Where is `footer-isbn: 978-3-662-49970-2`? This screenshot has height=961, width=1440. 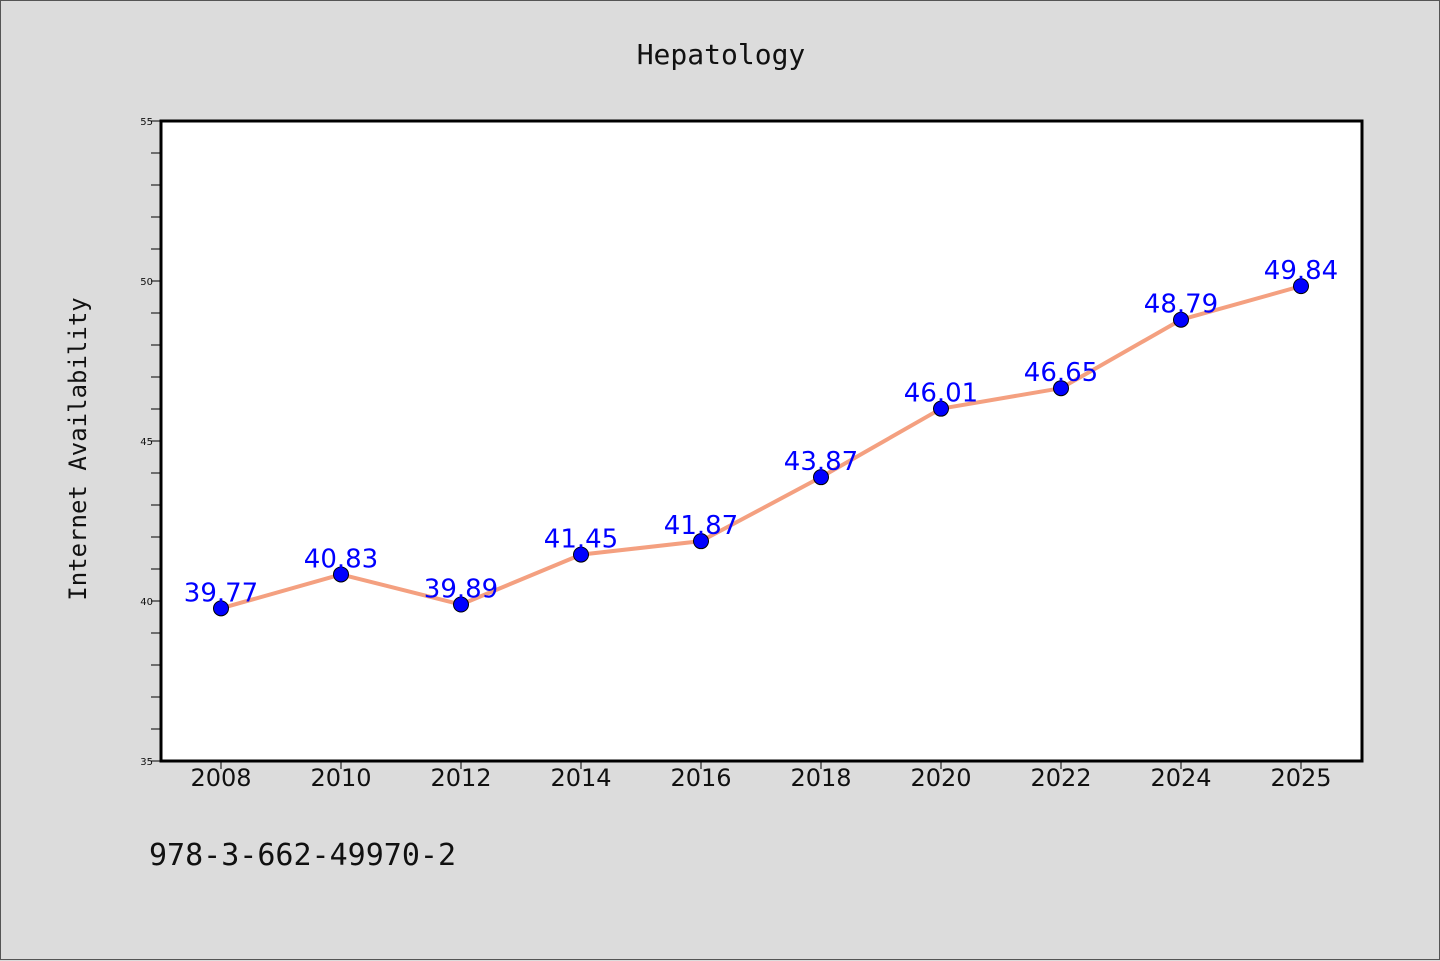
footer-isbn: 978-3-662-49970-2 is located at coordinates (302, 855).